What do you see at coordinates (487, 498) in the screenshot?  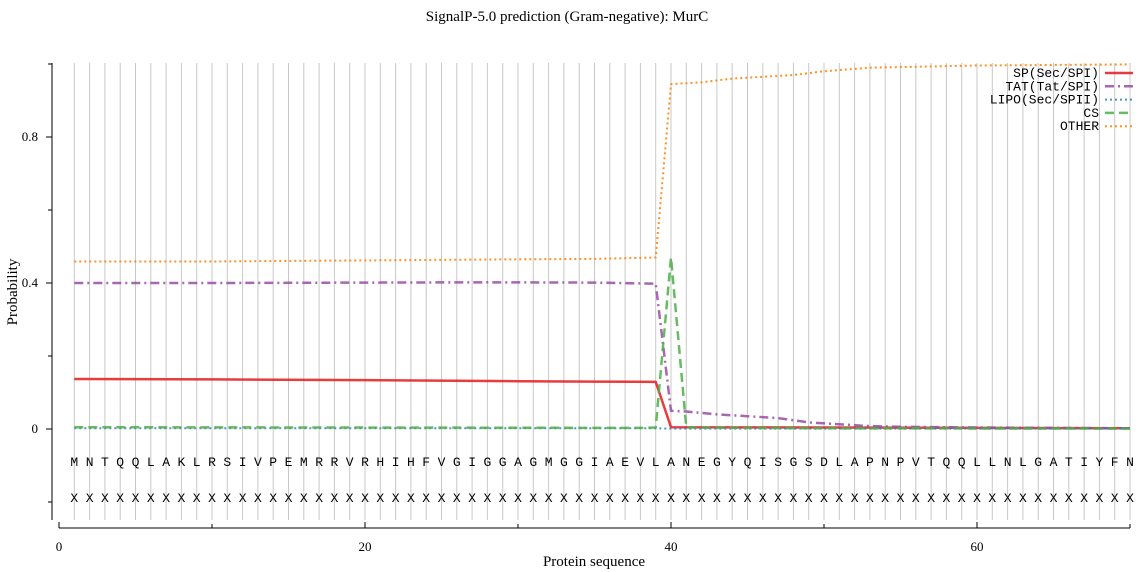 I see `annotation-28: X` at bounding box center [487, 498].